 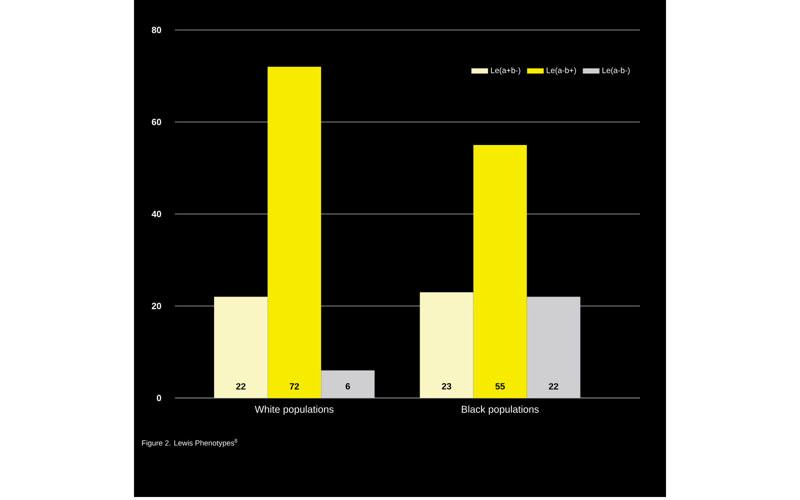 What do you see at coordinates (294, 386) in the screenshot?
I see `data-label: 72` at bounding box center [294, 386].